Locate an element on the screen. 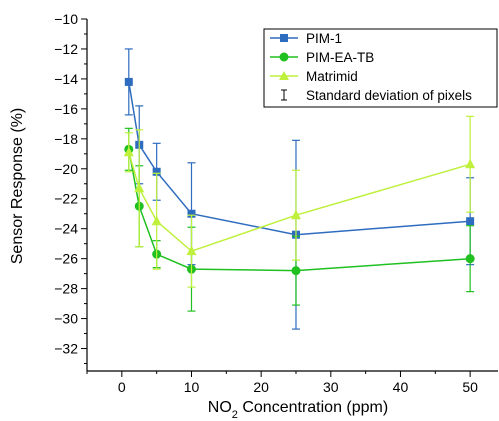 Image resolution: width=499 pixels, height=421 pixels. legend-box is located at coordinates (380, 68).